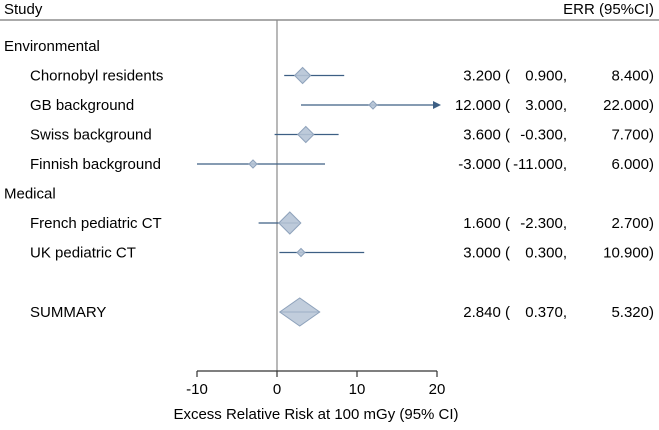  I want to click on study-label: GB background, so click(82, 105).